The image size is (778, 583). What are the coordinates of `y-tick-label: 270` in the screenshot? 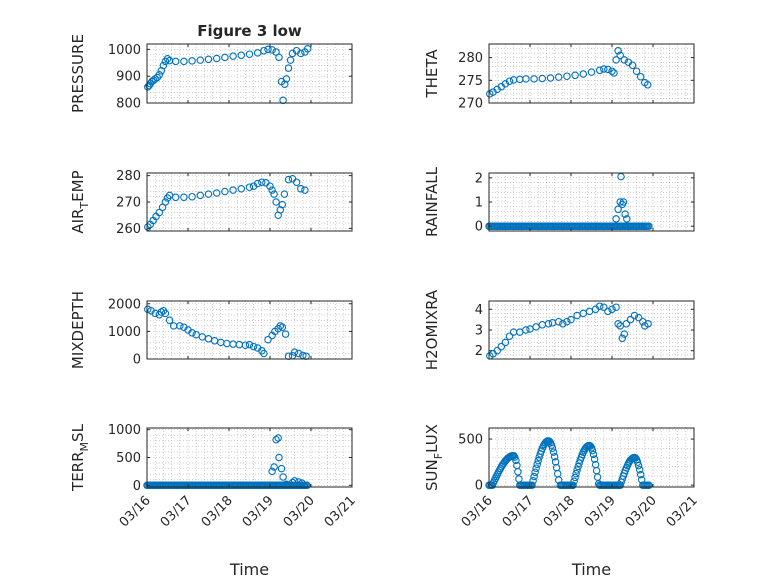 It's located at (128, 203).